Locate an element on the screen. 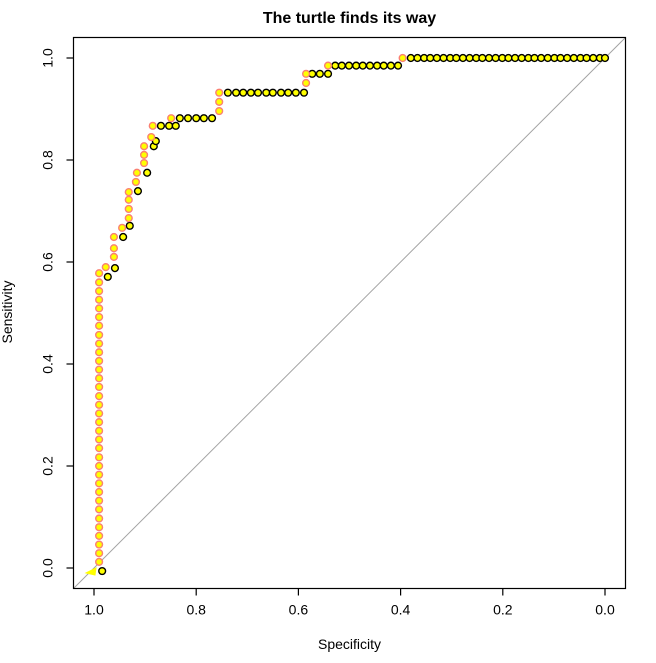 Image resolution: width=656 pixels, height=663 pixels. x-tick-label: 0.6 is located at coordinates (299, 610).